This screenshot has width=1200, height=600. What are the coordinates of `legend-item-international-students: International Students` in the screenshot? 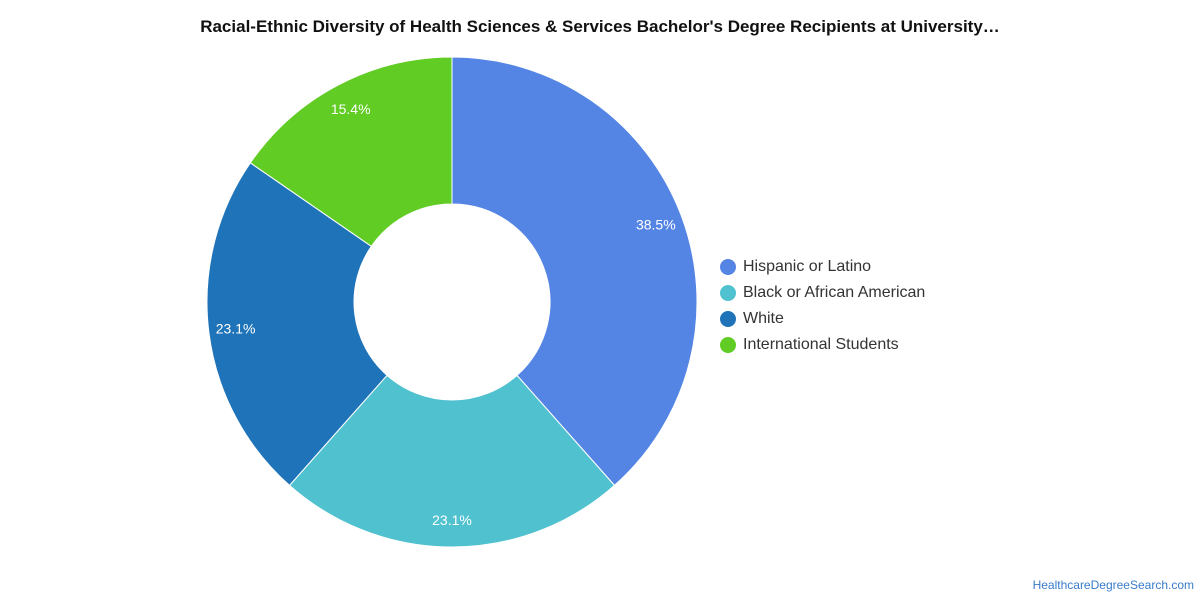 It's located at (822, 345).